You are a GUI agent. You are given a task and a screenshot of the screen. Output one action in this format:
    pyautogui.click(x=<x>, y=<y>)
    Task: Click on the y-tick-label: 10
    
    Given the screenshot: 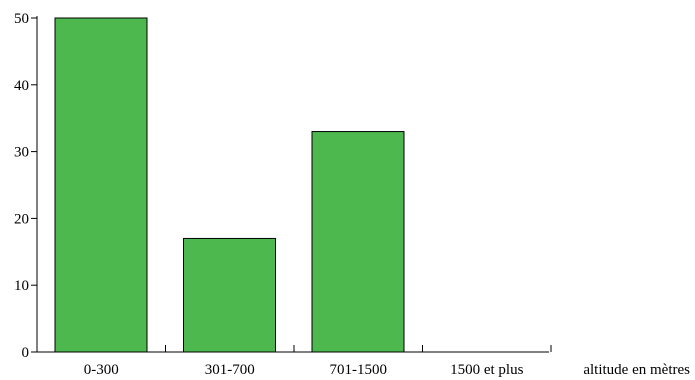 What is the action you would take?
    pyautogui.click(x=21, y=286)
    